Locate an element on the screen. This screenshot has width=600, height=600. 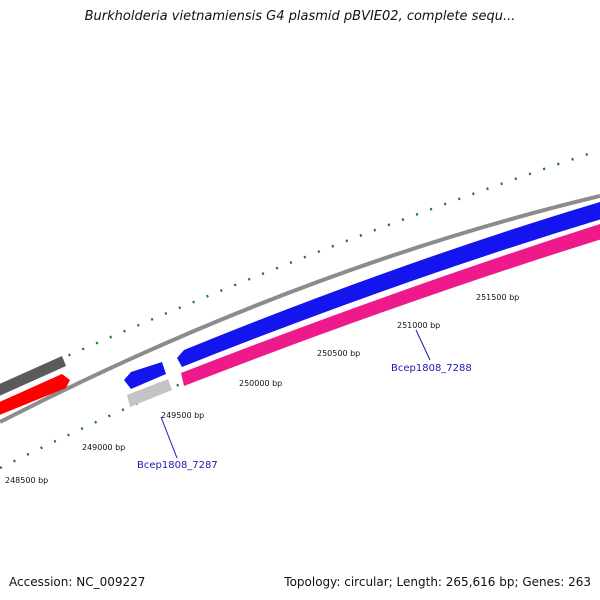
blue-feature-small is located at coordinates (145, 375).